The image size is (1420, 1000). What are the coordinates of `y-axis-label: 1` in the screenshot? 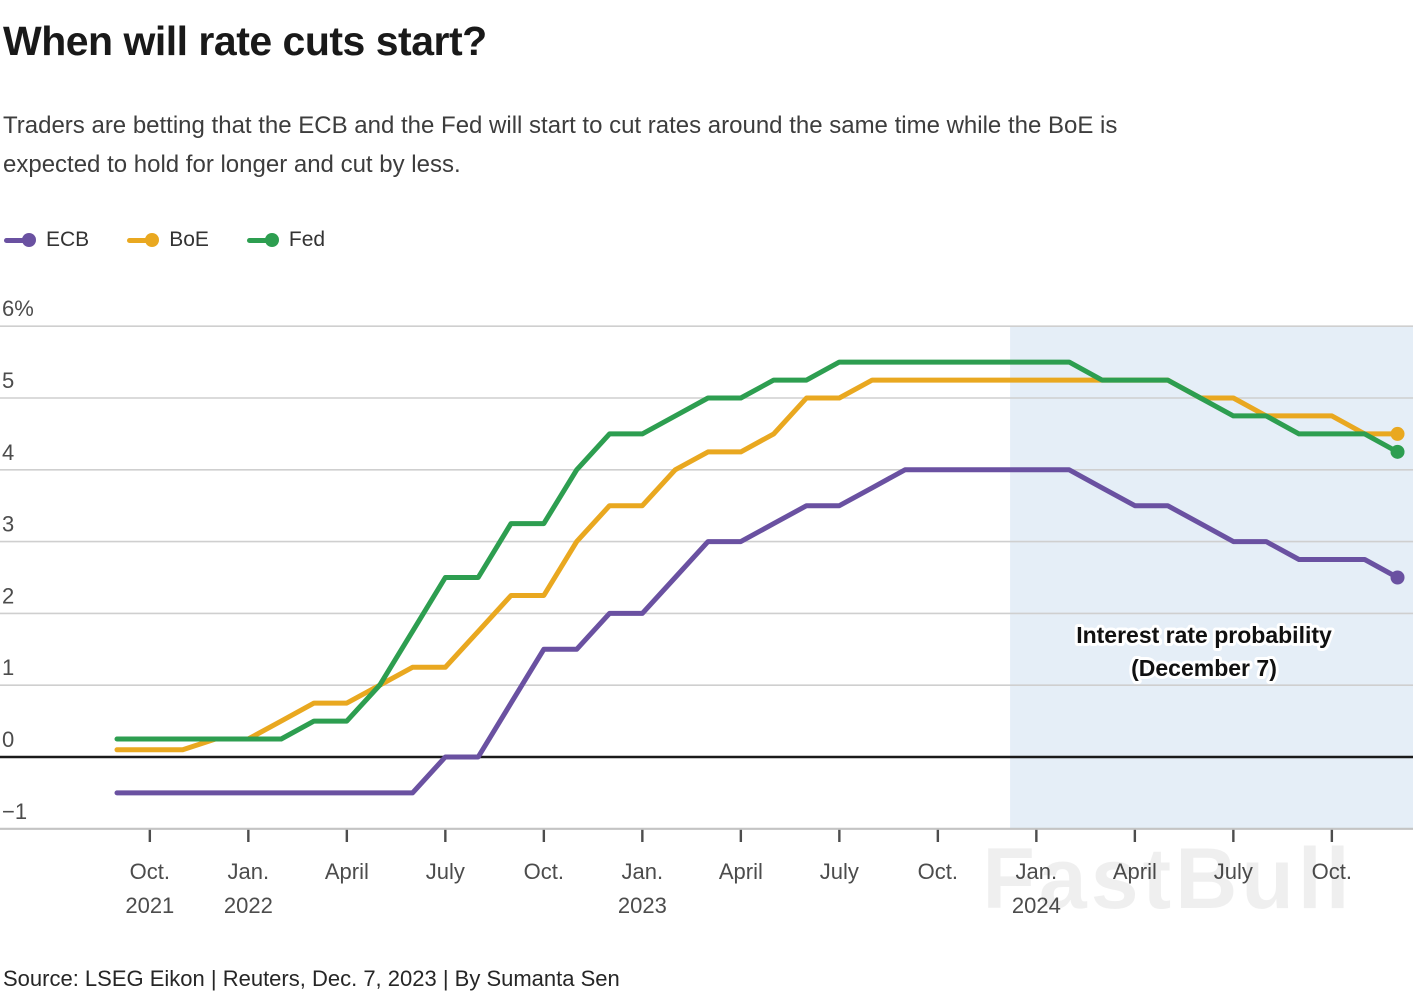 It's located at (8, 667).